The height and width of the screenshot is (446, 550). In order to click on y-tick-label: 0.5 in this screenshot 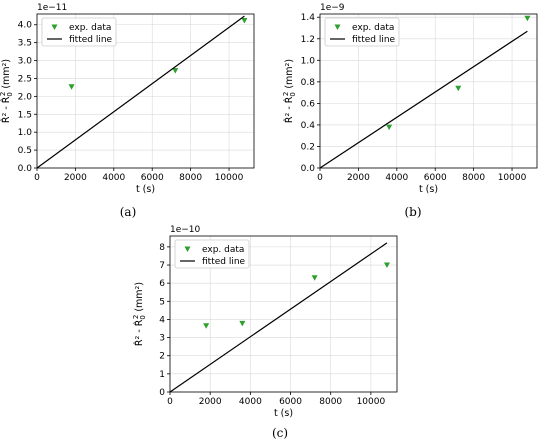, I will do `click(25, 151)`.